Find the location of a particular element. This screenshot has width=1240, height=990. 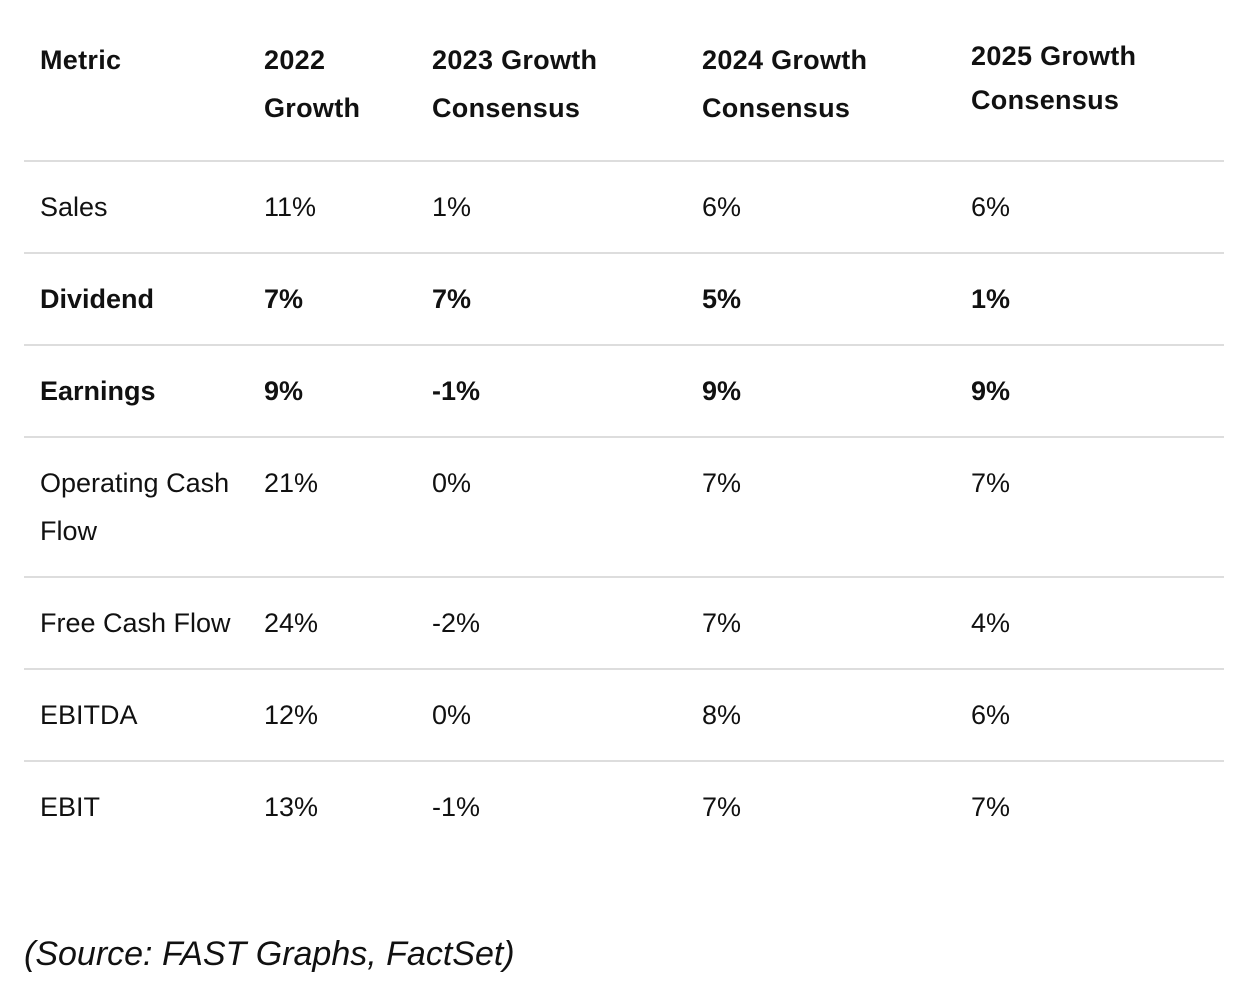

cell-2024: 6% is located at coordinates (722, 207).